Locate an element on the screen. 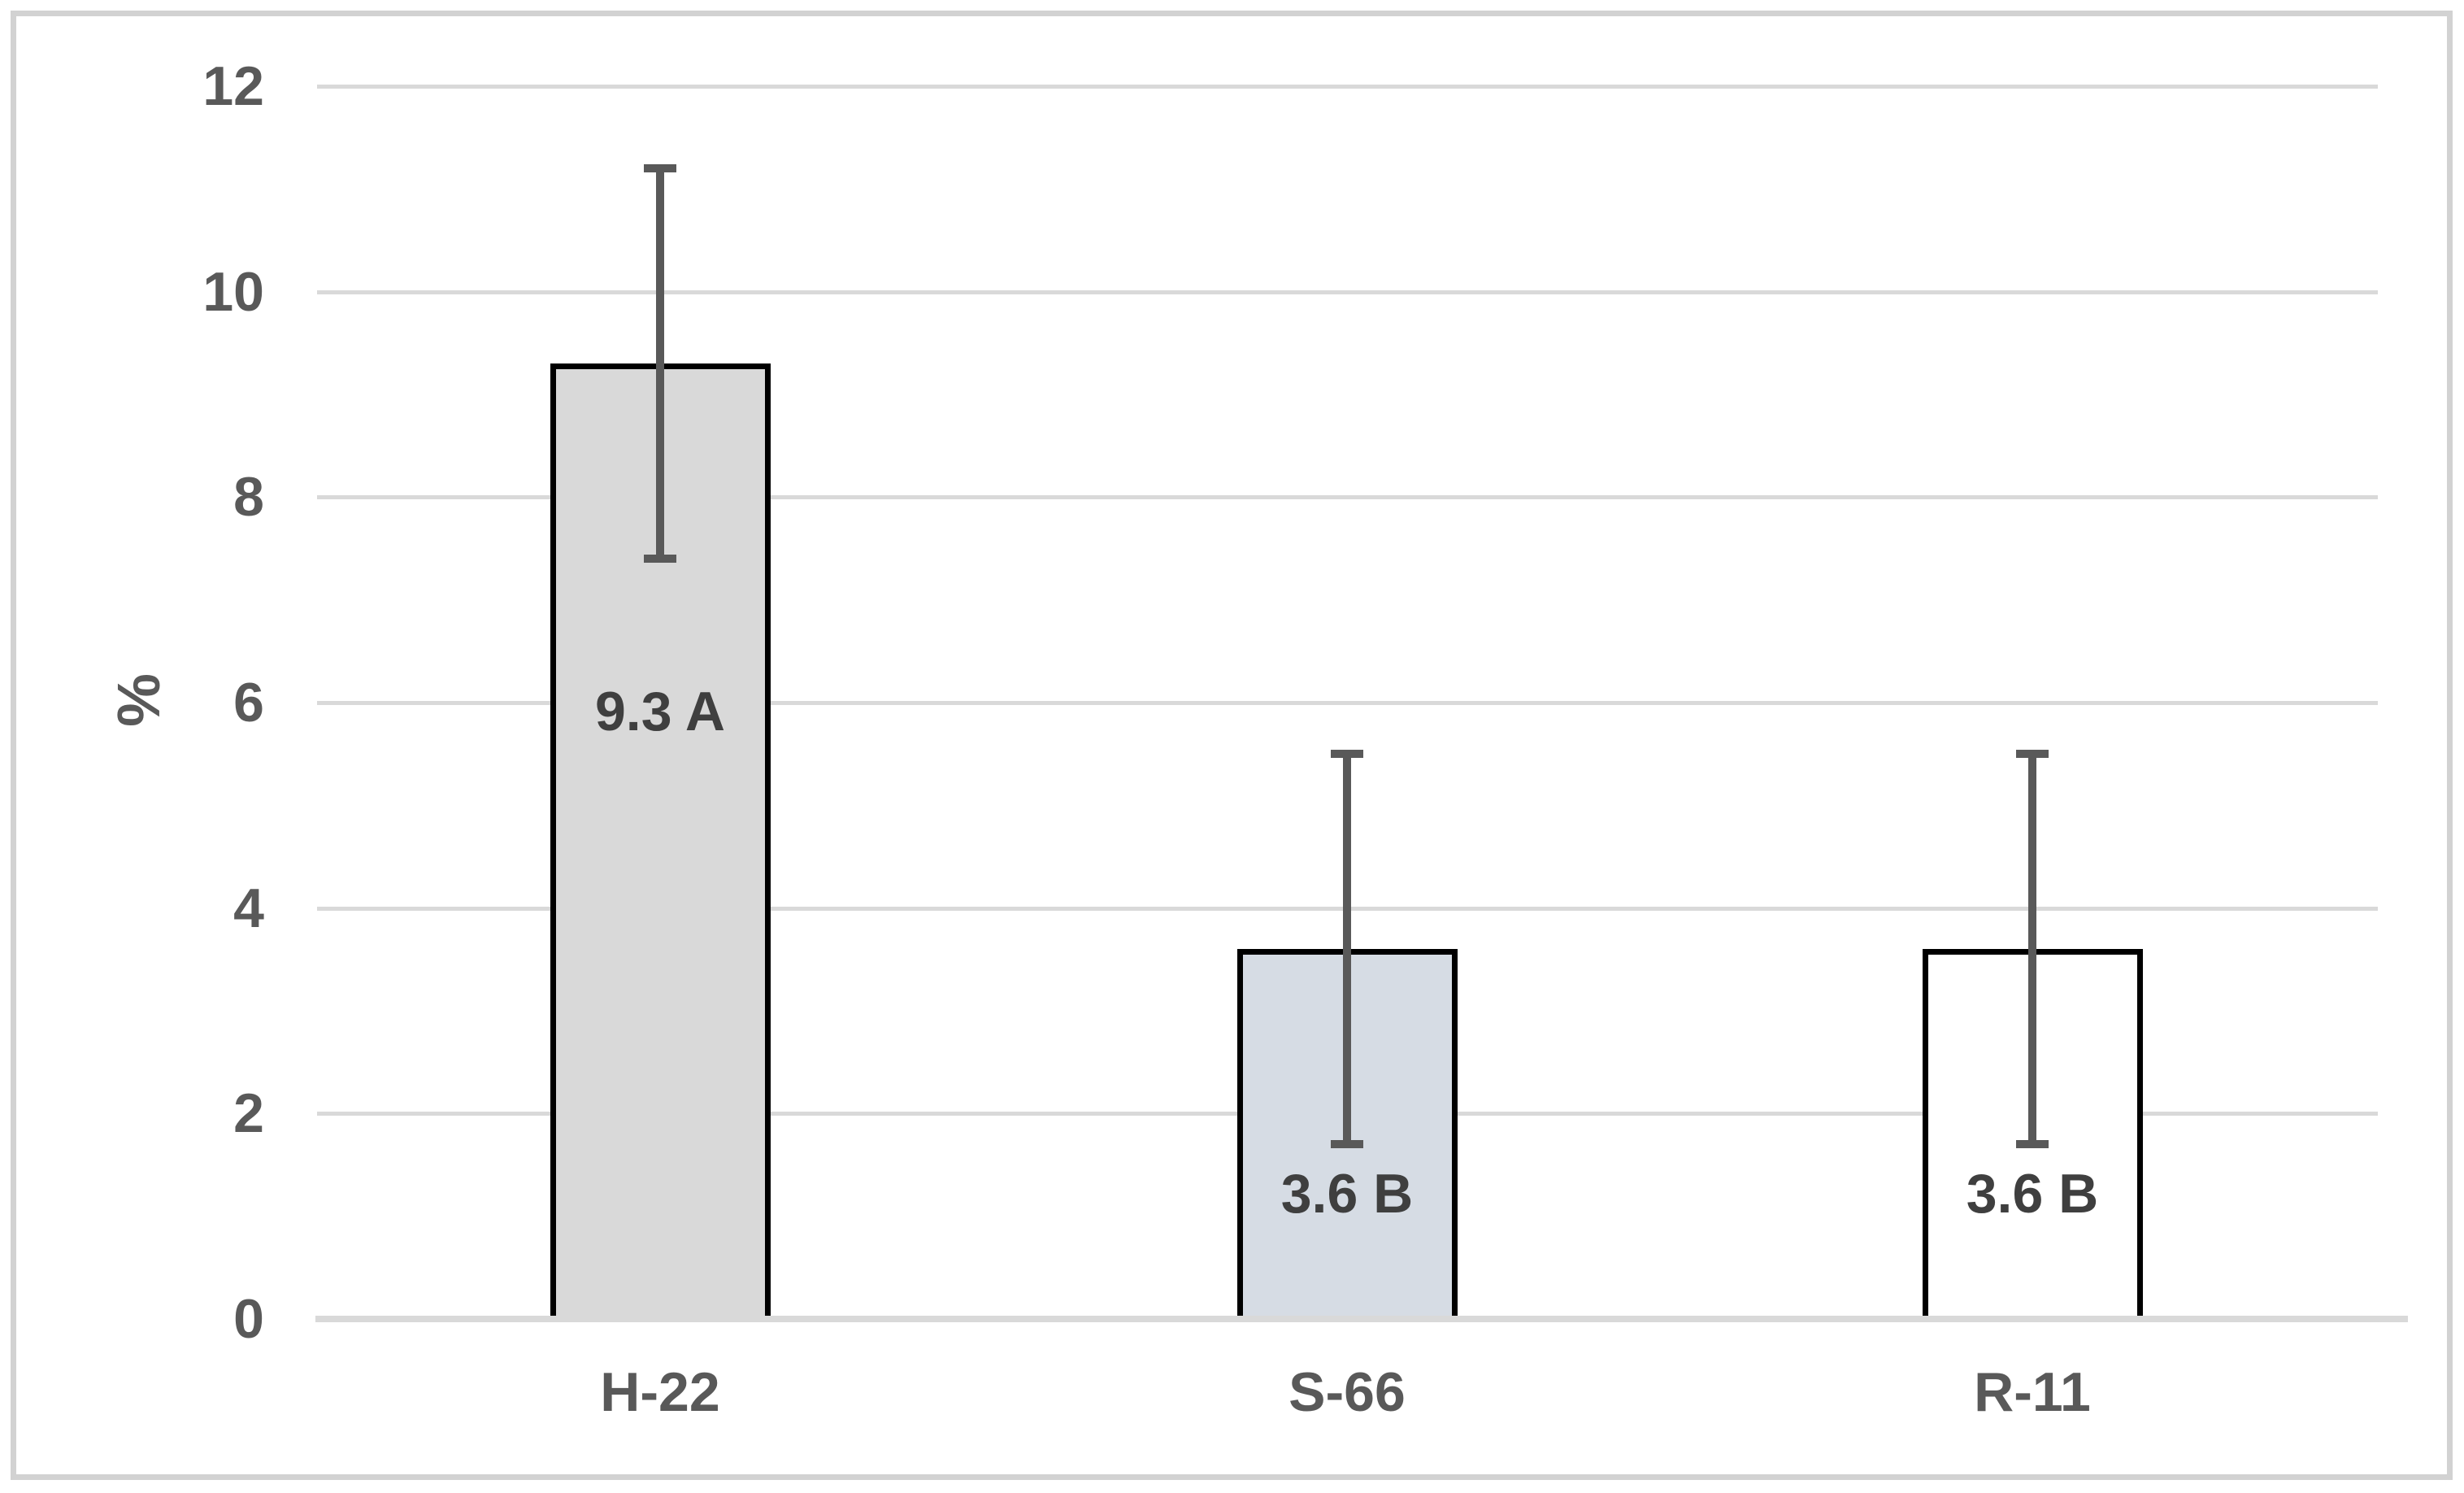  x-axis-label: R-11 is located at coordinates (2032, 1392).